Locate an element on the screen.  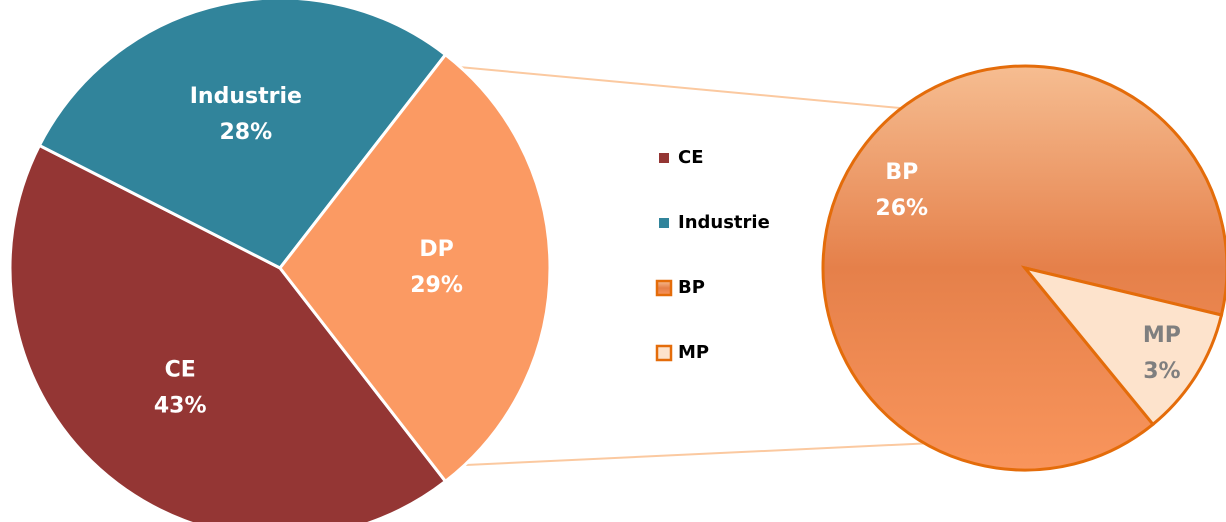
slice-label: Industrie is located at coordinates (246, 96).